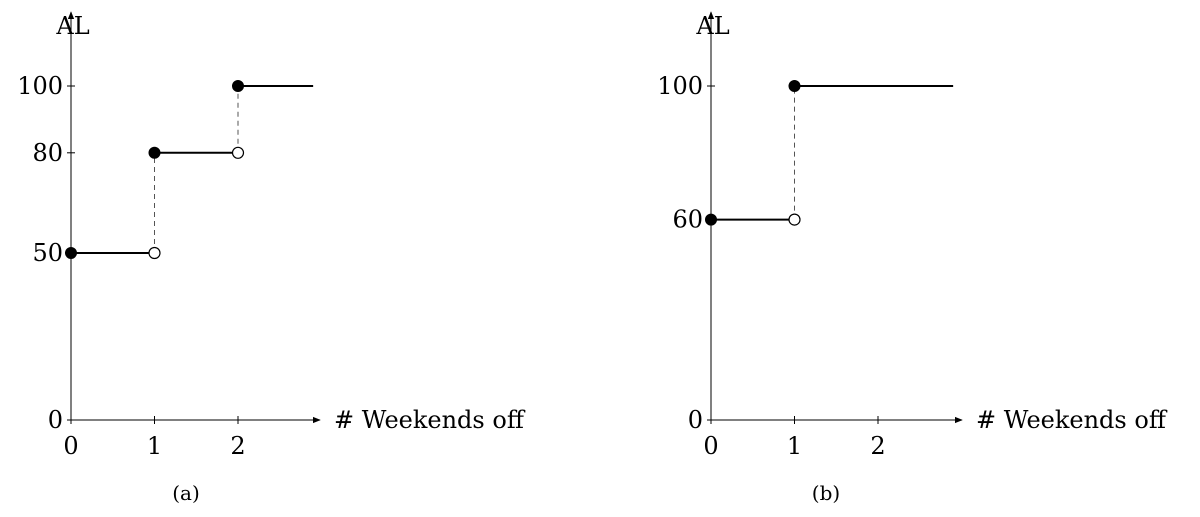  I want to click on panel-caption: (b), so click(826, 493).